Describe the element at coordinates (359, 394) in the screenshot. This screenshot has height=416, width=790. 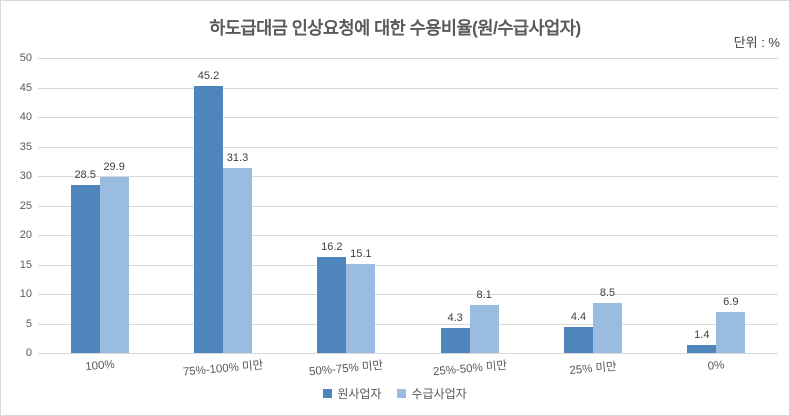
I see `legend-label: 원사업자` at that location.